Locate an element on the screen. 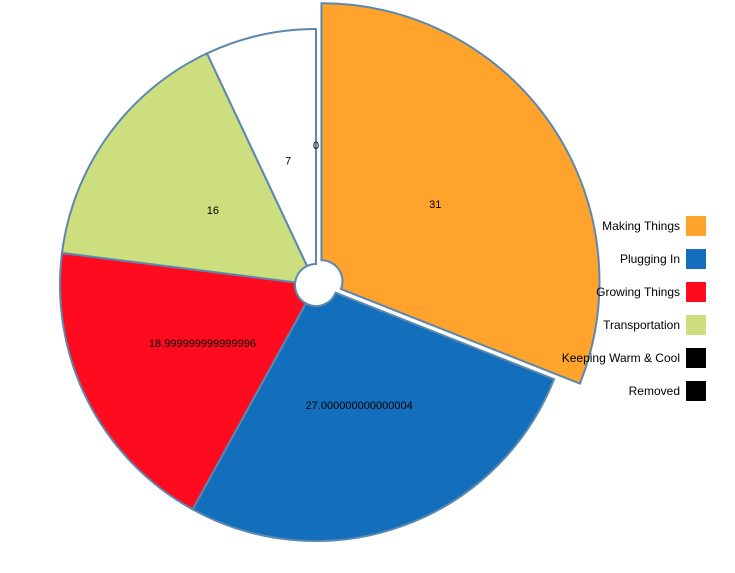 The width and height of the screenshot is (735, 573). pie-slice-transportation is located at coordinates (184, 168).